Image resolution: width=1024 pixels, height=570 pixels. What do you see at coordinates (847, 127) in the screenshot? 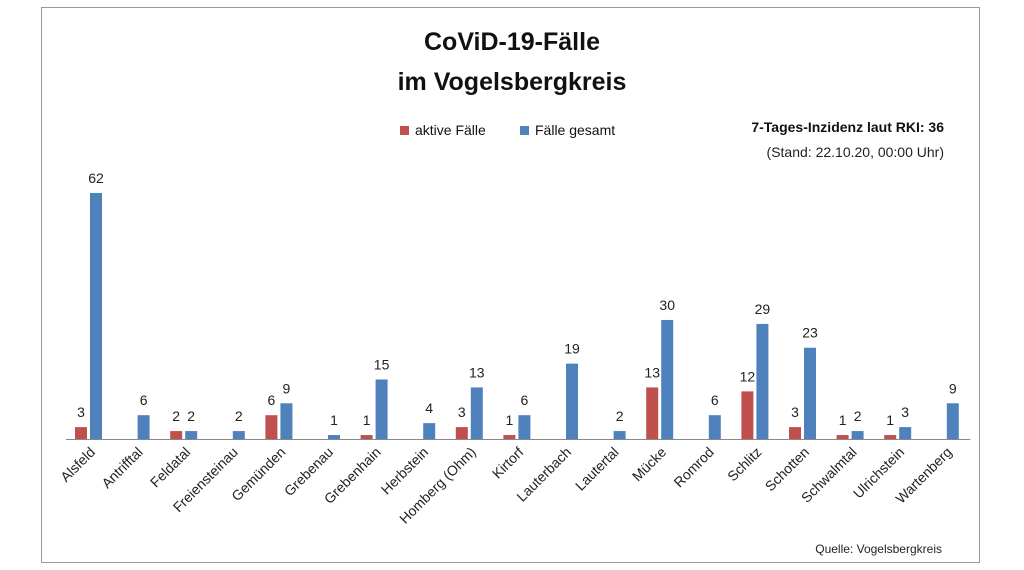
I see `incidence-annotation: 7-Tages-Inzidenz laut RKI: 36` at bounding box center [847, 127].